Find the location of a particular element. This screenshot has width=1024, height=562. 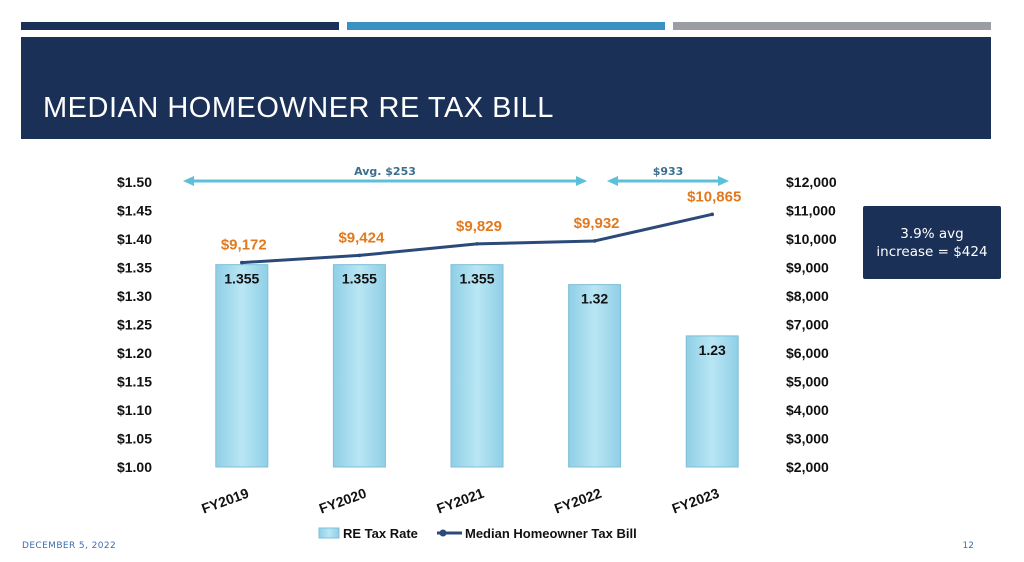

y-right-tick-label: $7,000 is located at coordinates (807, 325).